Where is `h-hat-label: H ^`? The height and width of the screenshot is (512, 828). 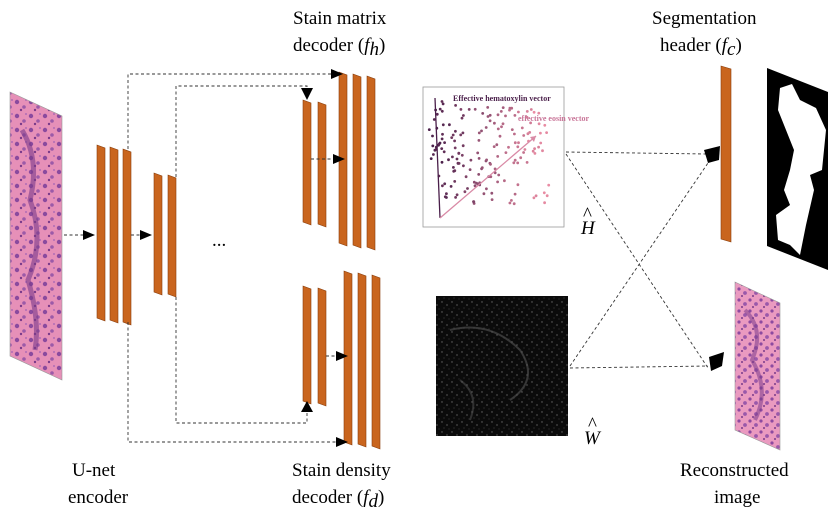 h-hat-label: H ^ is located at coordinates (588, 221).